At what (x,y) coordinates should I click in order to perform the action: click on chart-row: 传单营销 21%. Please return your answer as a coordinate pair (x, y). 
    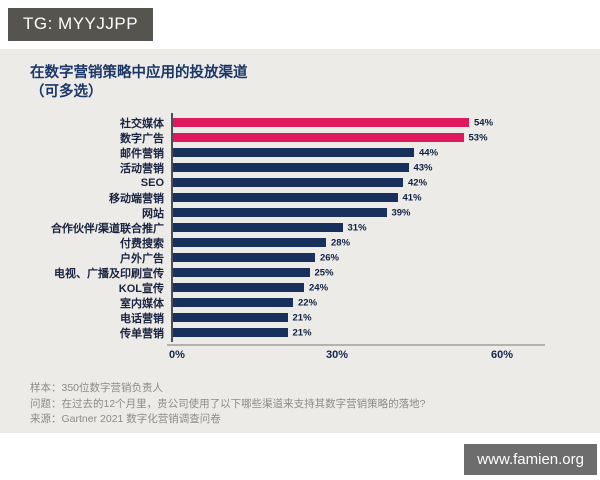
    Looking at the image, I should click on (315, 332).